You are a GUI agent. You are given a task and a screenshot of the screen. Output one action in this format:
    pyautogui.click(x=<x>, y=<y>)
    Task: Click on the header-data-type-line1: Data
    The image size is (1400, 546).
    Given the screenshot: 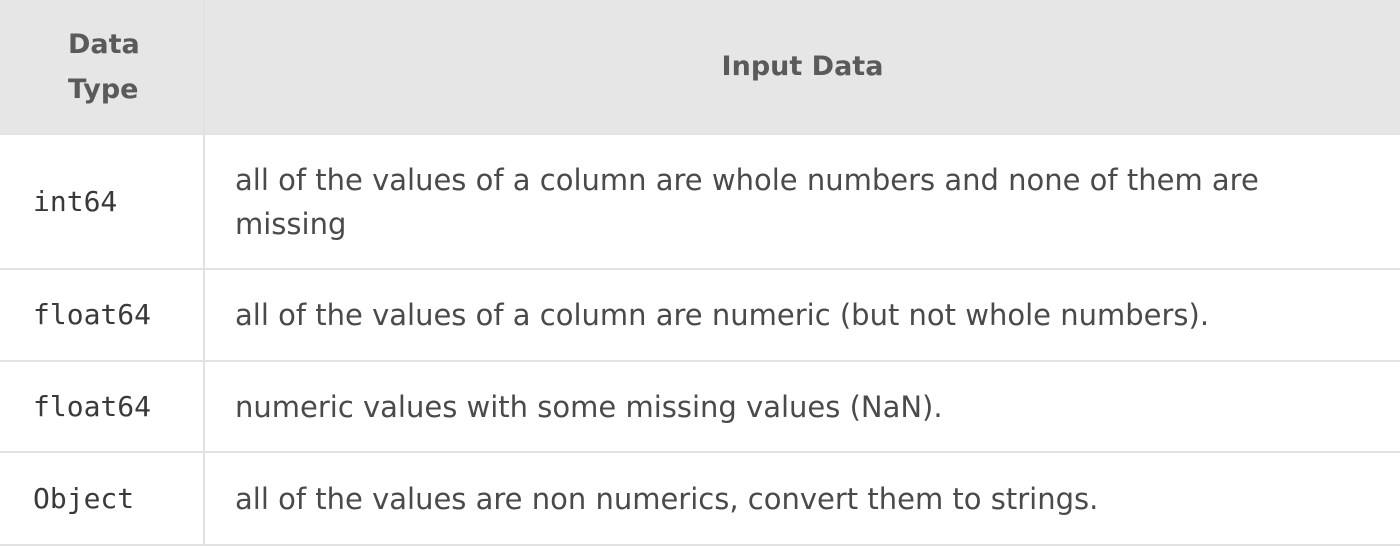 What is the action you would take?
    pyautogui.click(x=104, y=44)
    